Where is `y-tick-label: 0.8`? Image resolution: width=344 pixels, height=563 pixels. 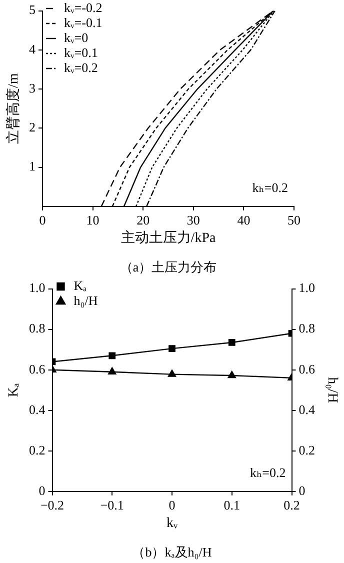 y-tick-label: 0.8 is located at coordinates (37, 328).